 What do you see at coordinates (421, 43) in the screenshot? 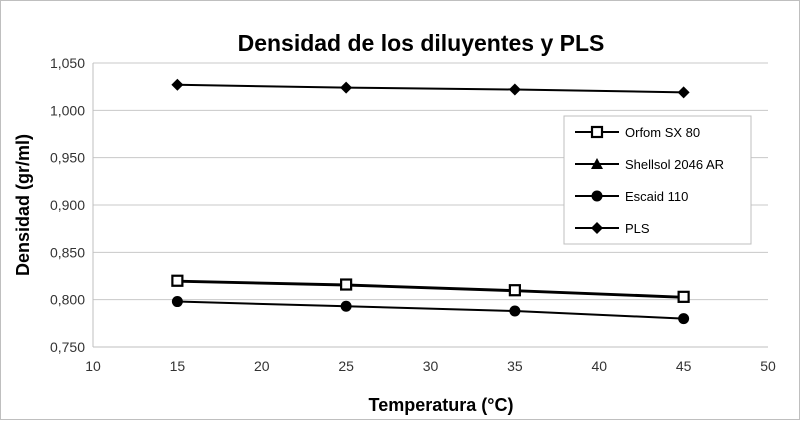
I see `chart-title: Densidad de los diluyentes y PLS` at bounding box center [421, 43].